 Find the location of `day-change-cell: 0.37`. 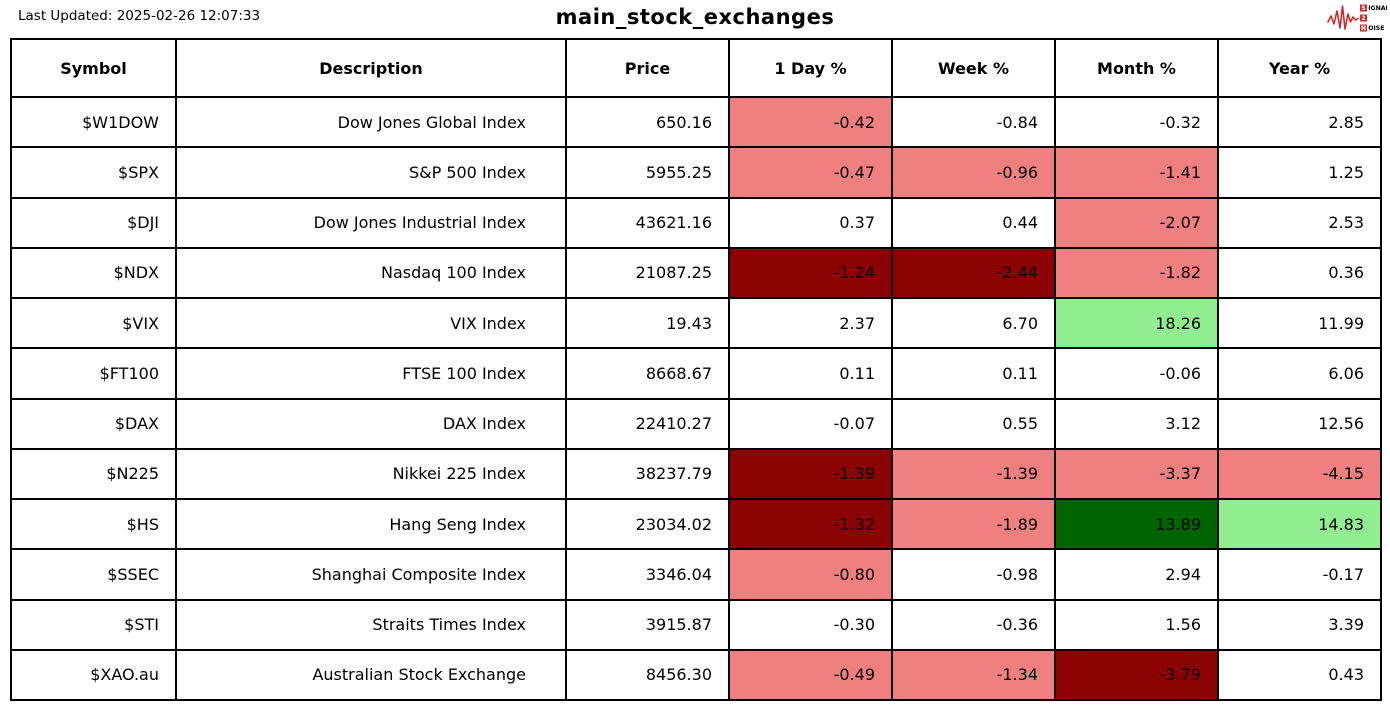

day-change-cell: 0.37 is located at coordinates (810, 222).